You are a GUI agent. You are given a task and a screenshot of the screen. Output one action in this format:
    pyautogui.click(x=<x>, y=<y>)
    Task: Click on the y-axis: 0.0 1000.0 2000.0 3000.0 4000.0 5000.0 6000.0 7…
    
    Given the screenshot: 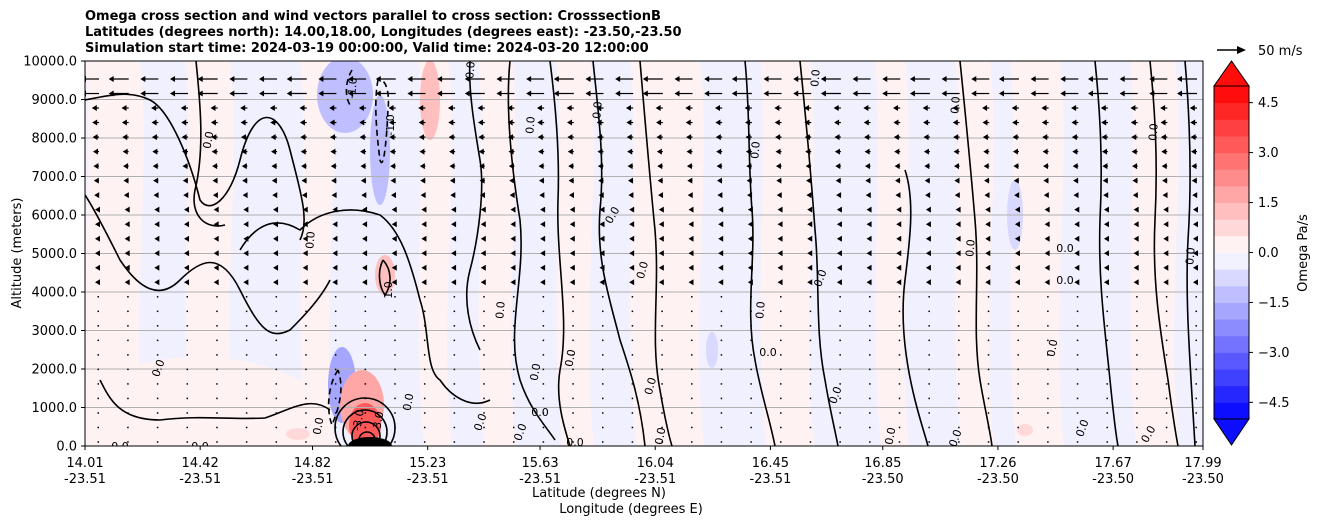 What is the action you would take?
    pyautogui.click(x=54, y=255)
    